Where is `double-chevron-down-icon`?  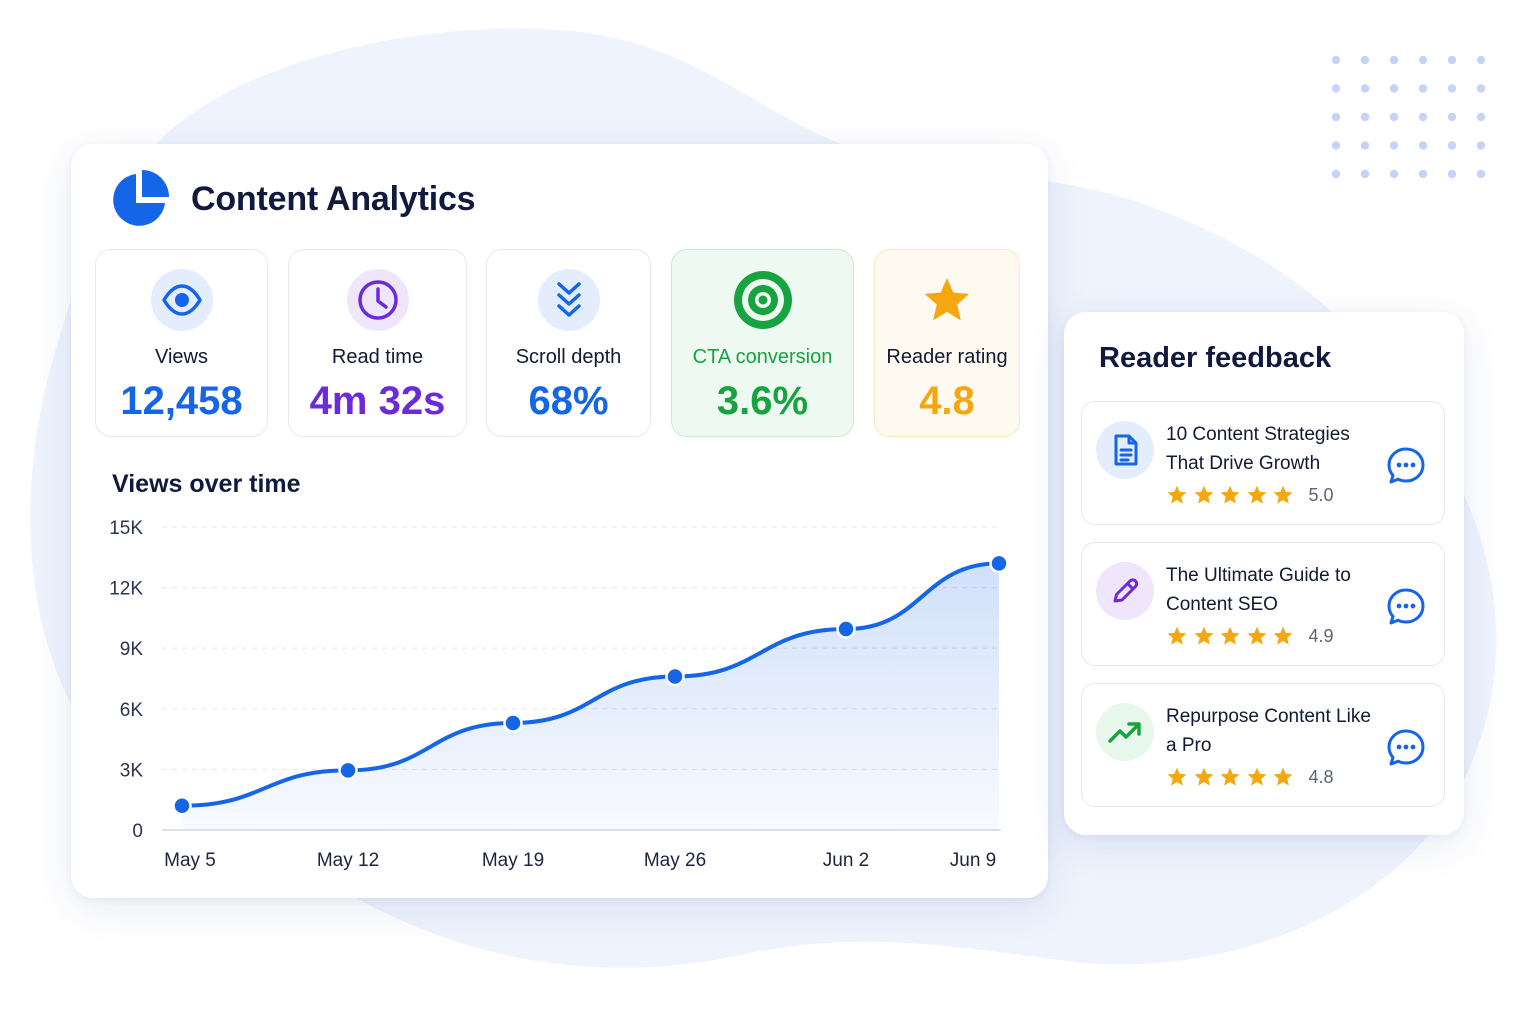
double-chevron-down-icon is located at coordinates (568, 300).